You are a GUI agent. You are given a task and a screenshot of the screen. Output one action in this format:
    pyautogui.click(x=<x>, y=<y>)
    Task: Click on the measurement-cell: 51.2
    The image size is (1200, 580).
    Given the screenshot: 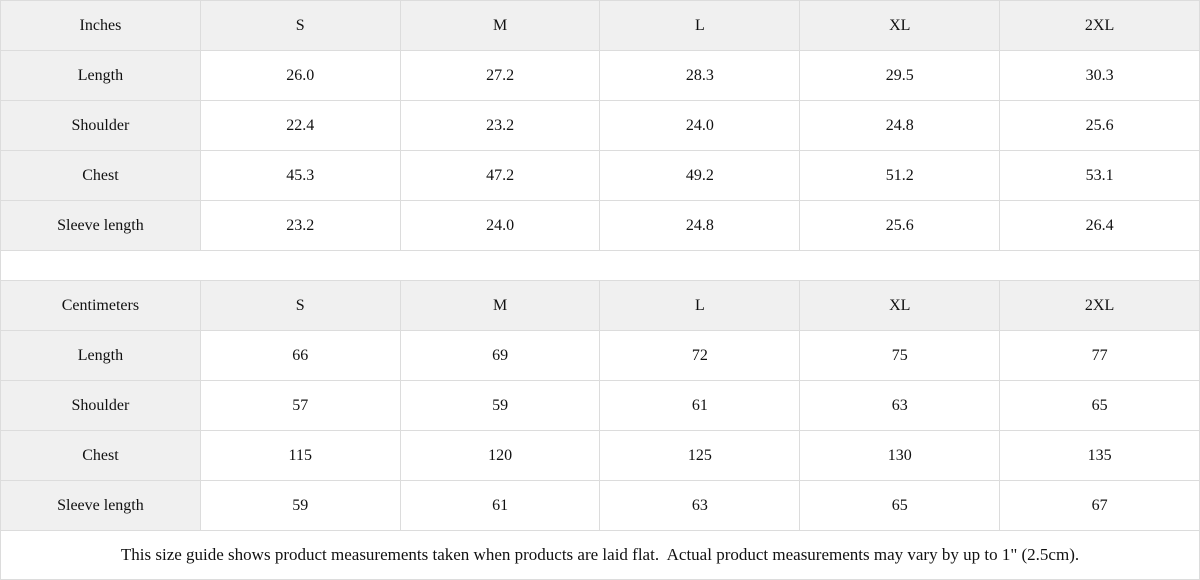 What is the action you would take?
    pyautogui.click(x=900, y=175)
    